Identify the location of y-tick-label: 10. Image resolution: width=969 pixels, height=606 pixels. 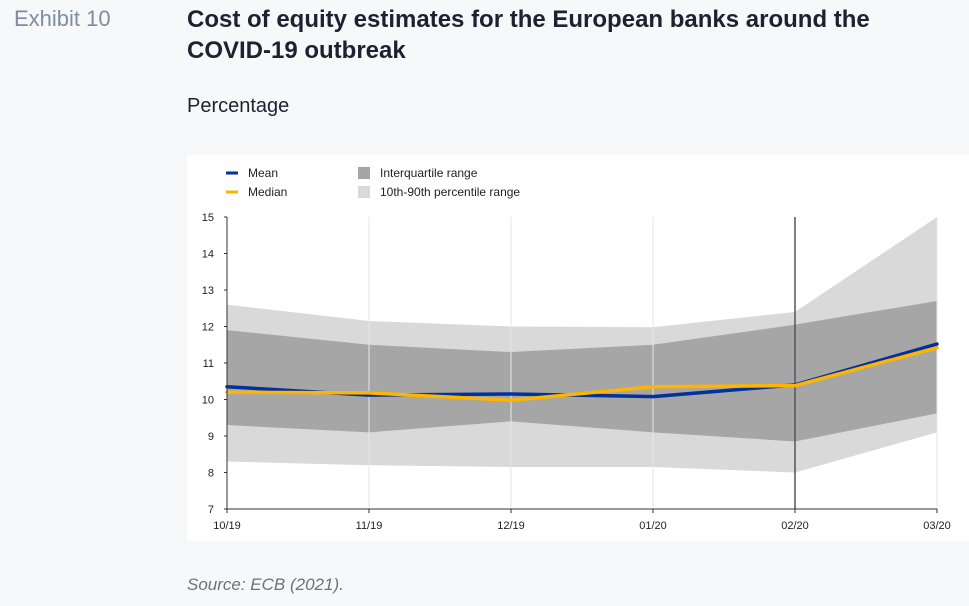
(208, 401).